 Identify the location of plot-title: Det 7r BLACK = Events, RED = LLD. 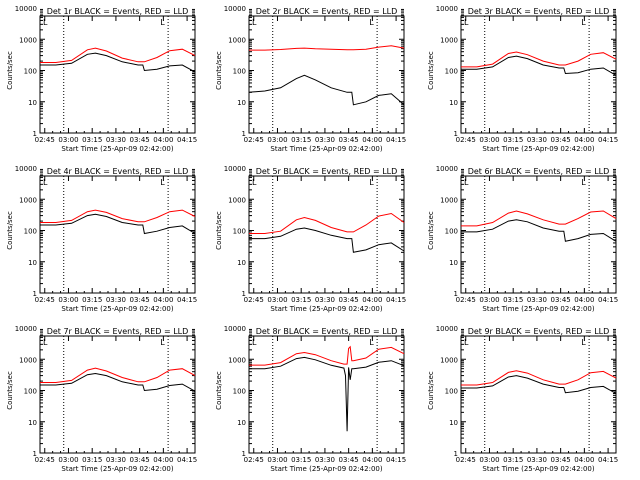
(118, 331).